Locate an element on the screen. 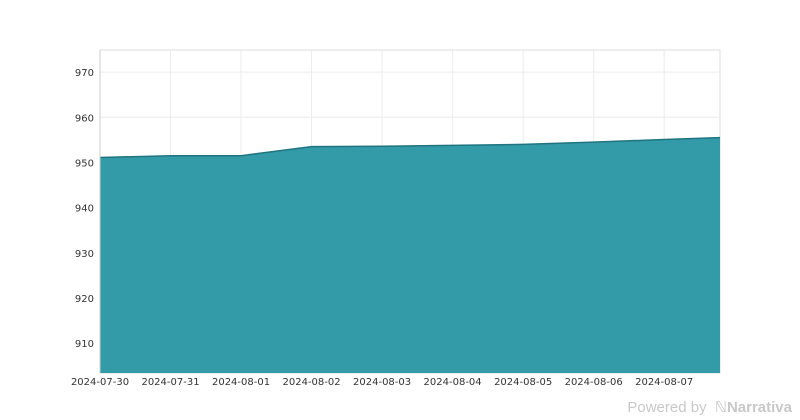 The height and width of the screenshot is (420, 800). x-tick-label: 2024-07-31 is located at coordinates (170, 382).